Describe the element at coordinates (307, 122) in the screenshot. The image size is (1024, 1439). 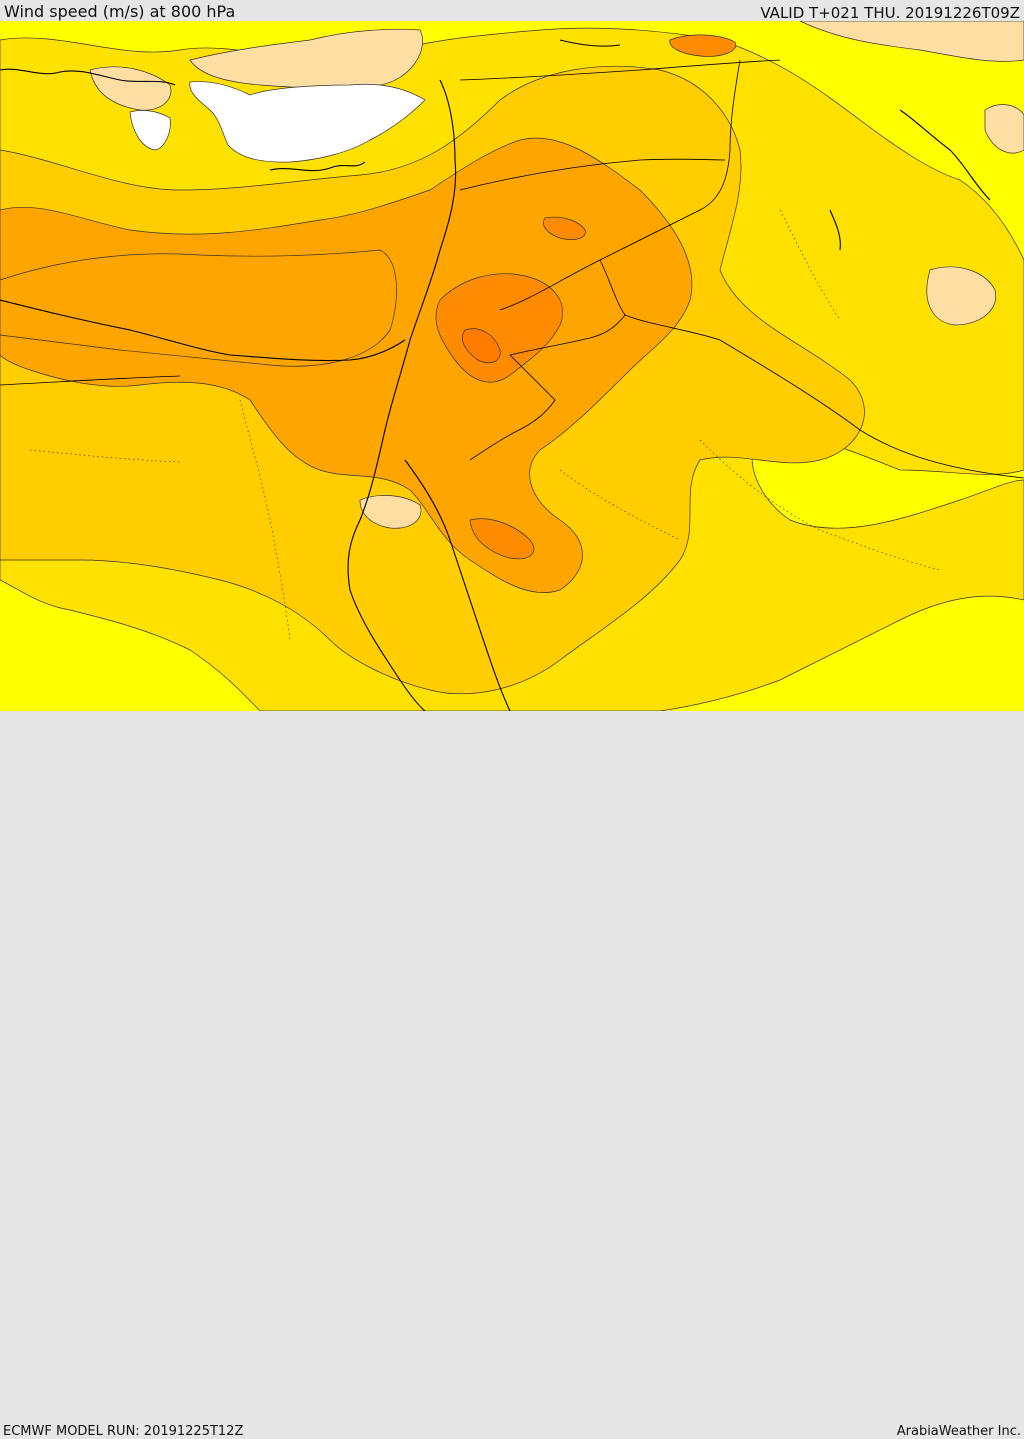
I see `band-lt5` at that location.